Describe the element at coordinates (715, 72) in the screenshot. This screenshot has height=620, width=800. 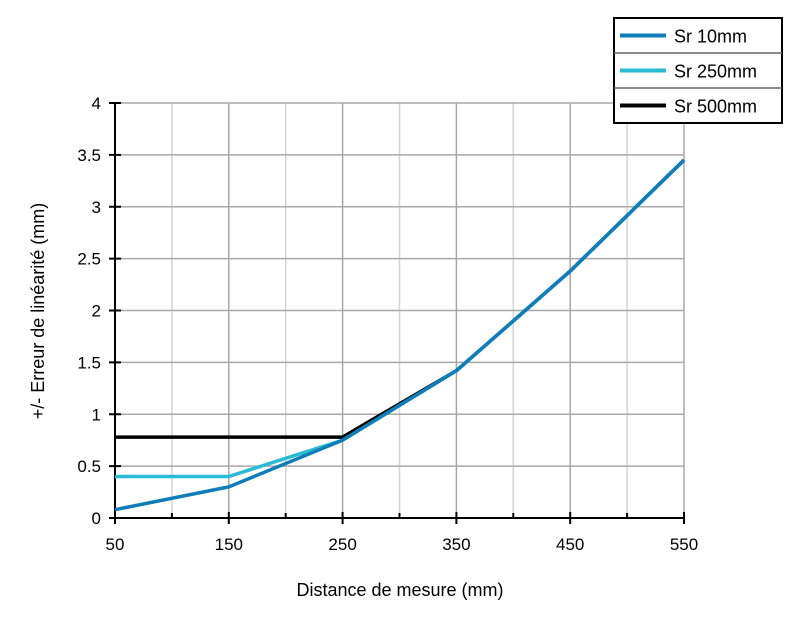
I see `legend-label: Sr 250mm` at that location.